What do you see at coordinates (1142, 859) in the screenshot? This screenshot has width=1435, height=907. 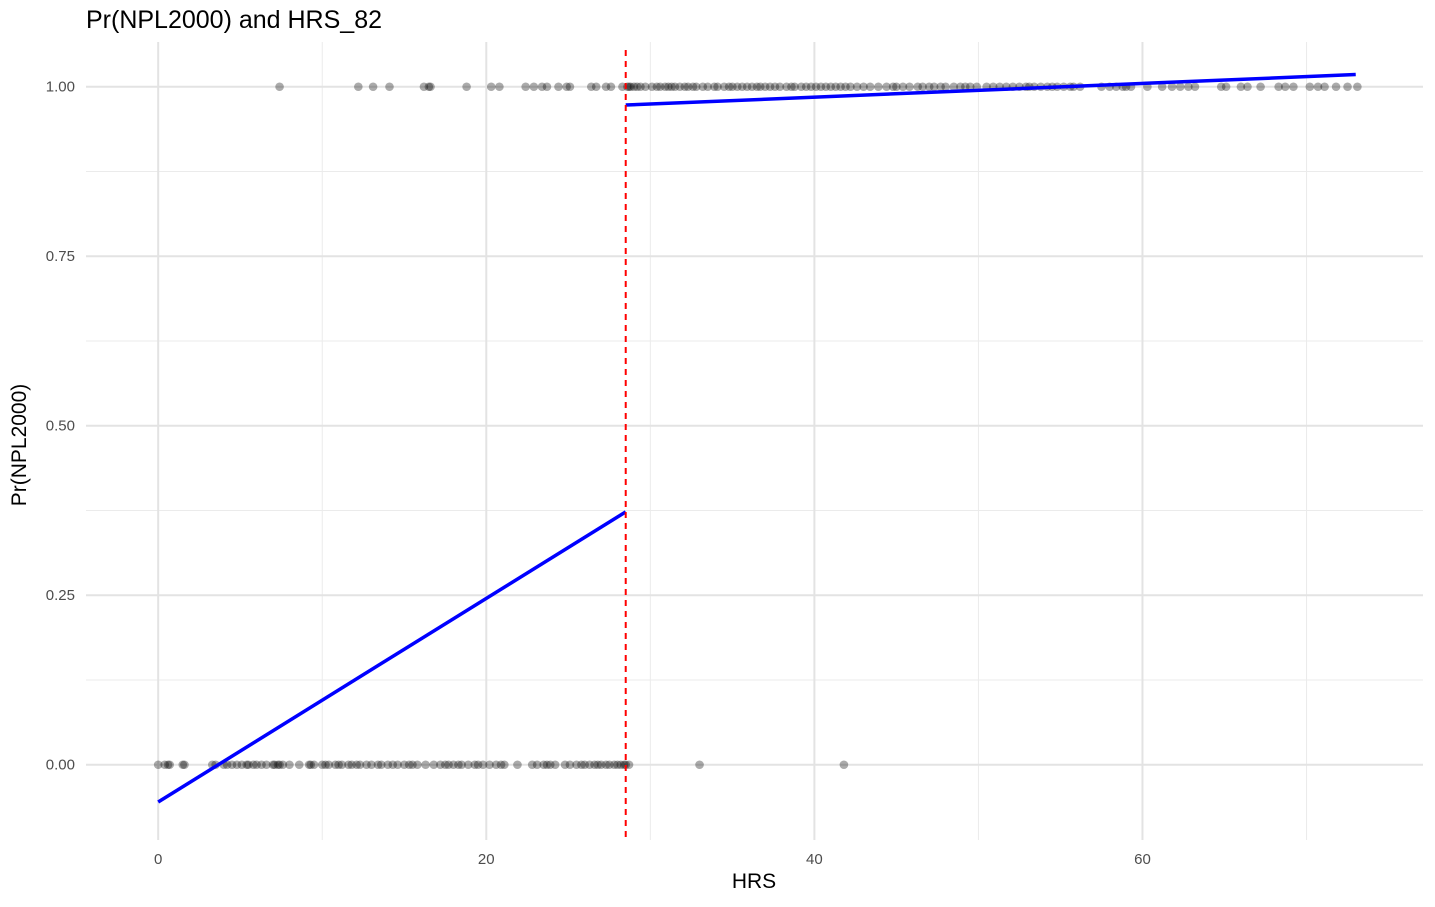 I see `x-tick-label: 60` at bounding box center [1142, 859].